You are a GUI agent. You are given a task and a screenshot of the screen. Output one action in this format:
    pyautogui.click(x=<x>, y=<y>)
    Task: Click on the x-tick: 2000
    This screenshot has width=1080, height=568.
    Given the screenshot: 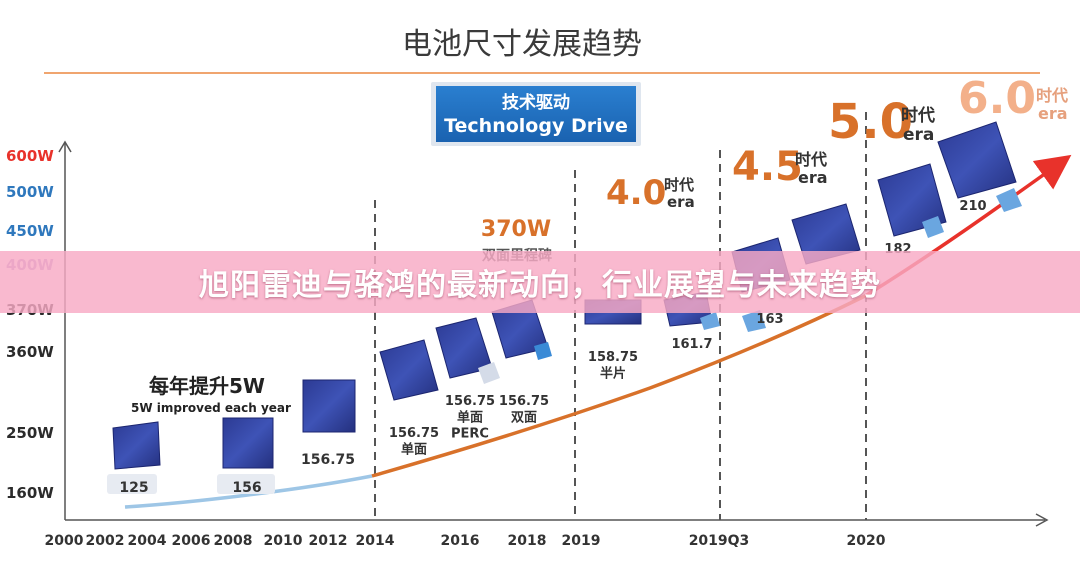 What is the action you would take?
    pyautogui.click(x=64, y=541)
    